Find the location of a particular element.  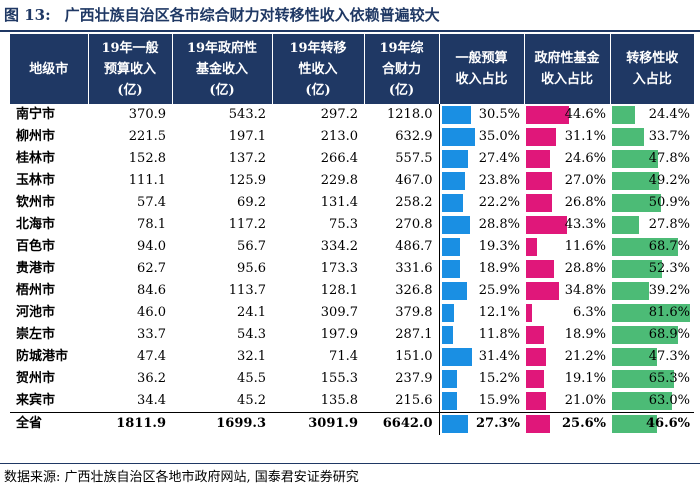

percent-value: 27.3% is located at coordinates (497, 423).